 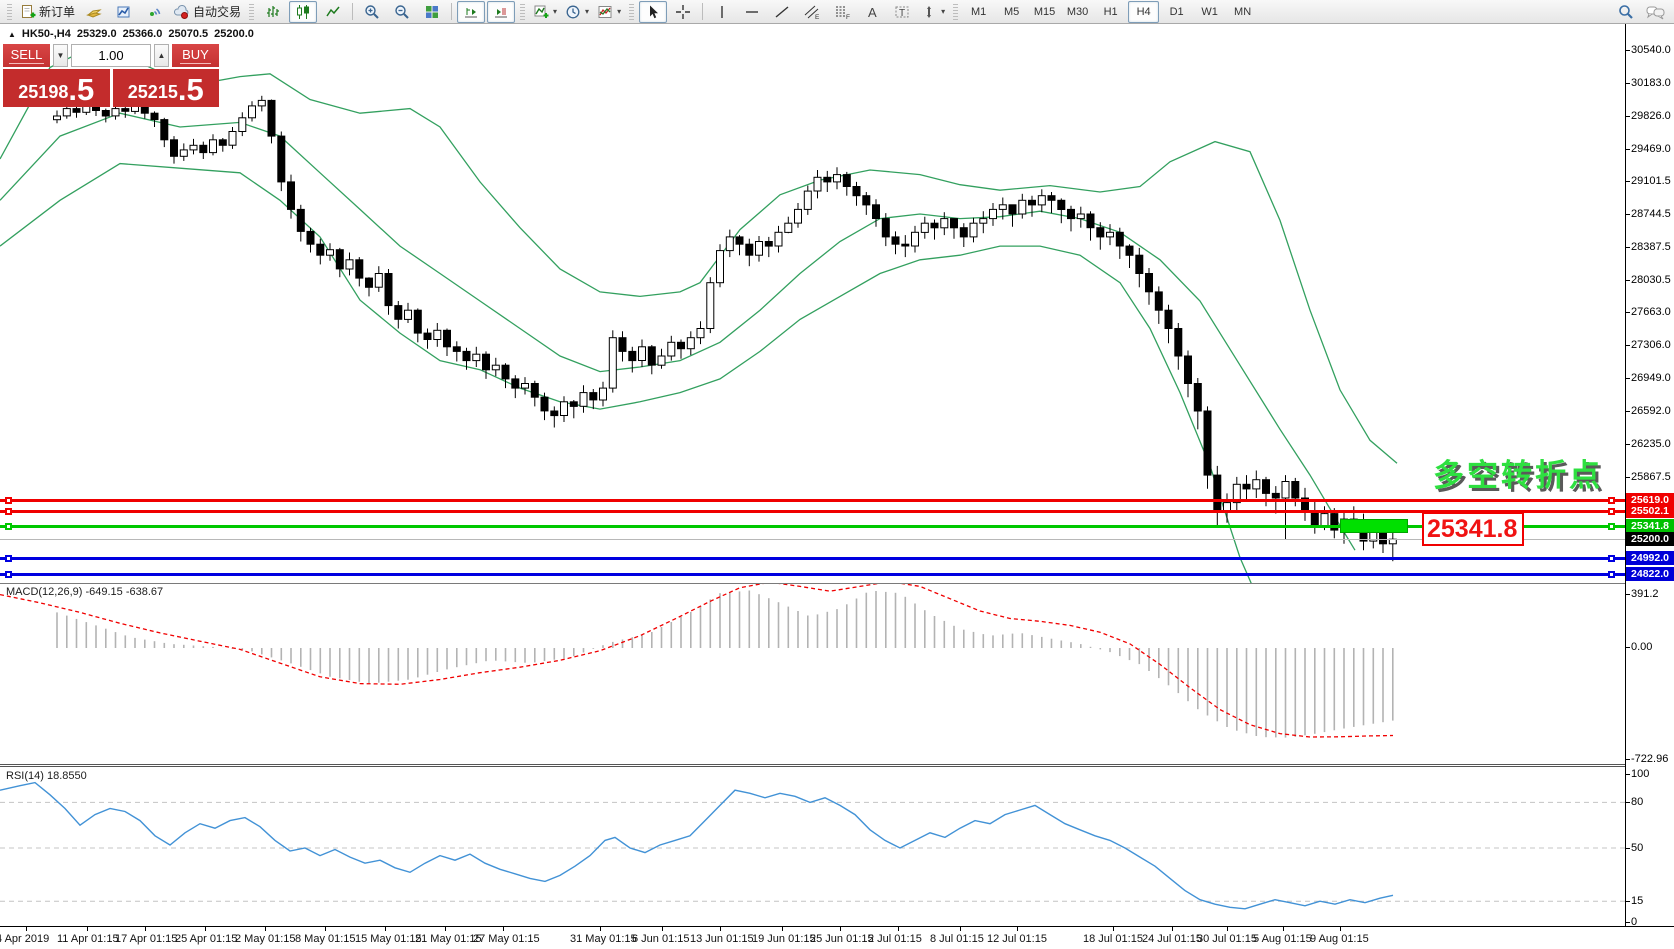 What do you see at coordinates (812, 574) in the screenshot?
I see `price-line-24822.0` at bounding box center [812, 574].